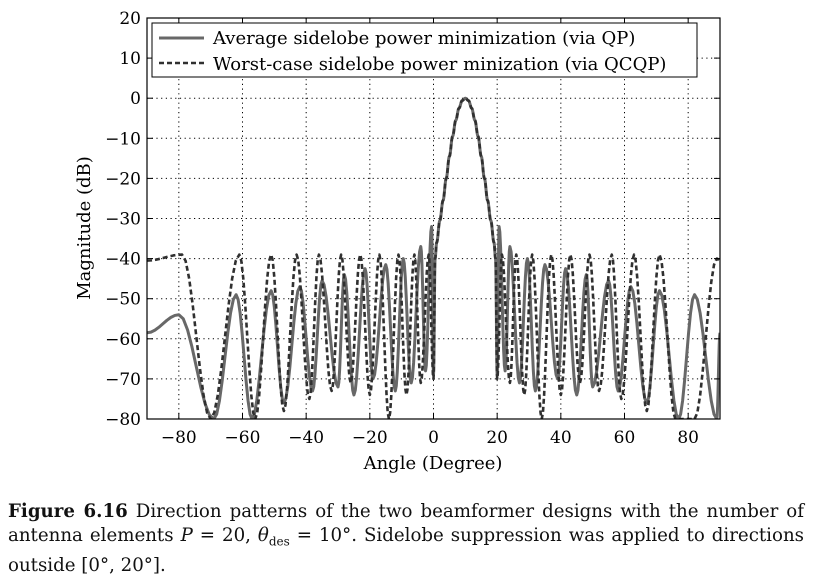 Image resolution: width=815 pixels, height=579 pixels. What do you see at coordinates (123, 340) in the screenshot?
I see `y-tick-label: −60` at bounding box center [123, 340].